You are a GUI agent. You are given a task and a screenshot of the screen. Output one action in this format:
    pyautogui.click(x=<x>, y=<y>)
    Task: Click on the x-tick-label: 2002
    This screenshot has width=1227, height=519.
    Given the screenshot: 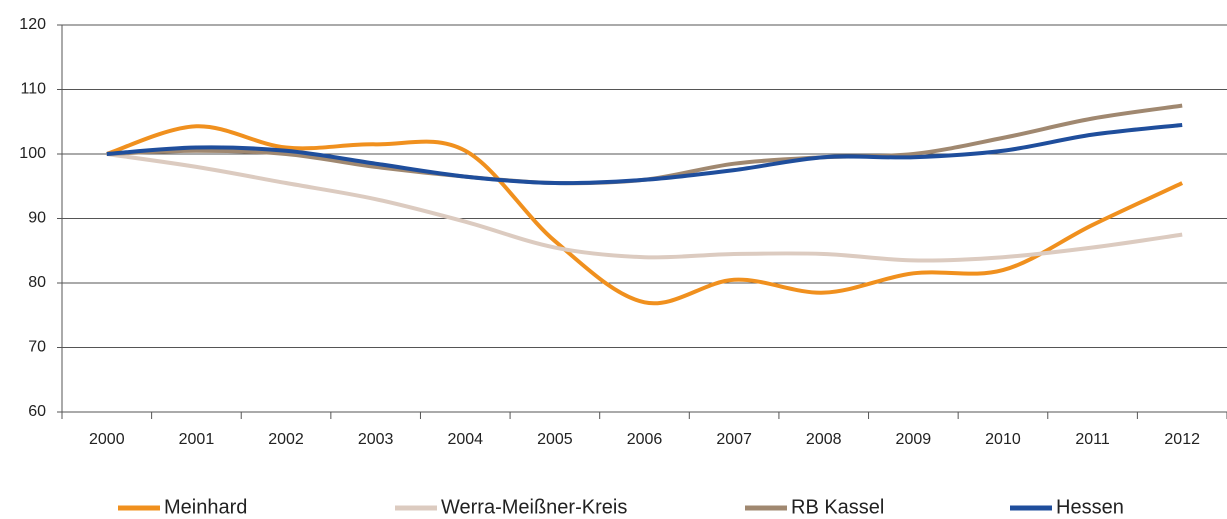 What is the action you would take?
    pyautogui.click(x=286, y=439)
    